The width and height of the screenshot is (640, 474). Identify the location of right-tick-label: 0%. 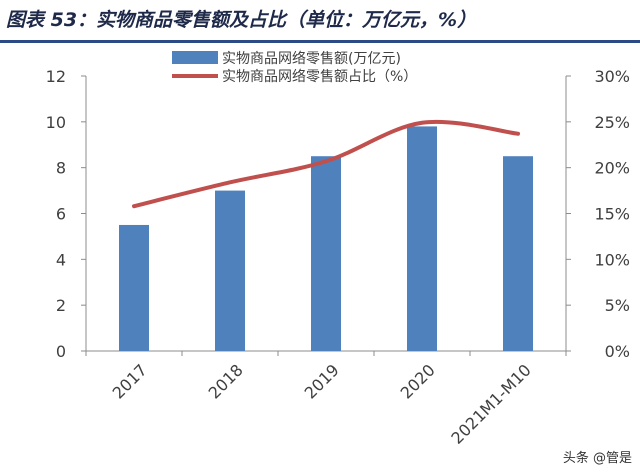
(617, 351).